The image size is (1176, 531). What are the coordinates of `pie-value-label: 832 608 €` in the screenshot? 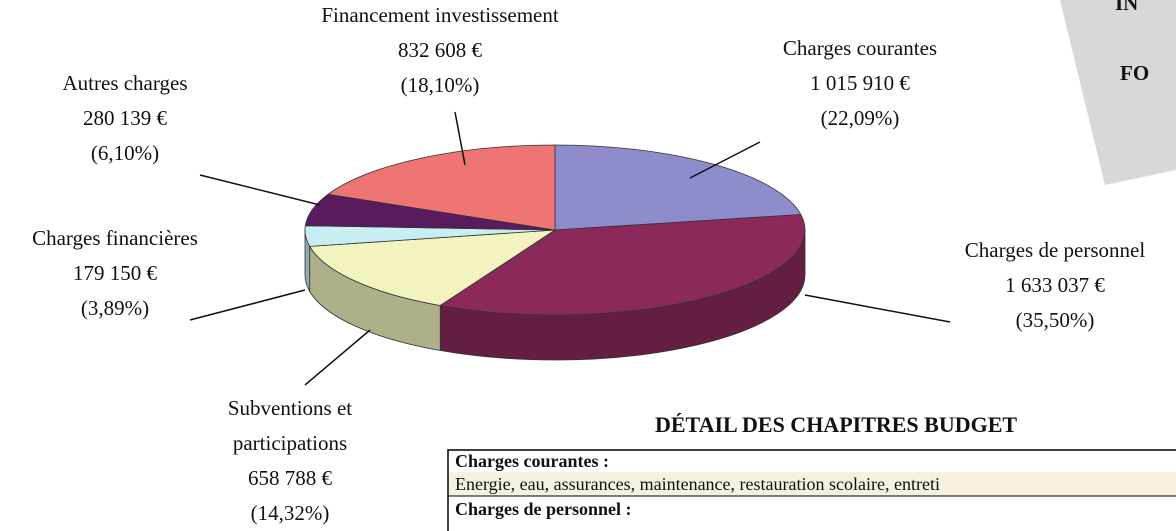 It's located at (440, 50).